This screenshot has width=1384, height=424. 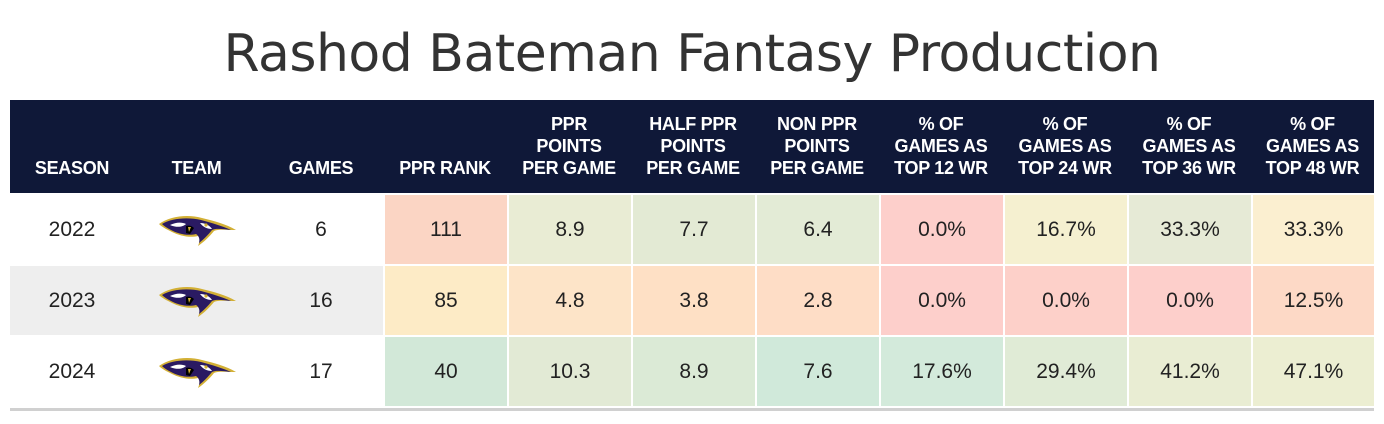 I want to click on cell-half_ppg: 7.7, so click(x=693, y=229).